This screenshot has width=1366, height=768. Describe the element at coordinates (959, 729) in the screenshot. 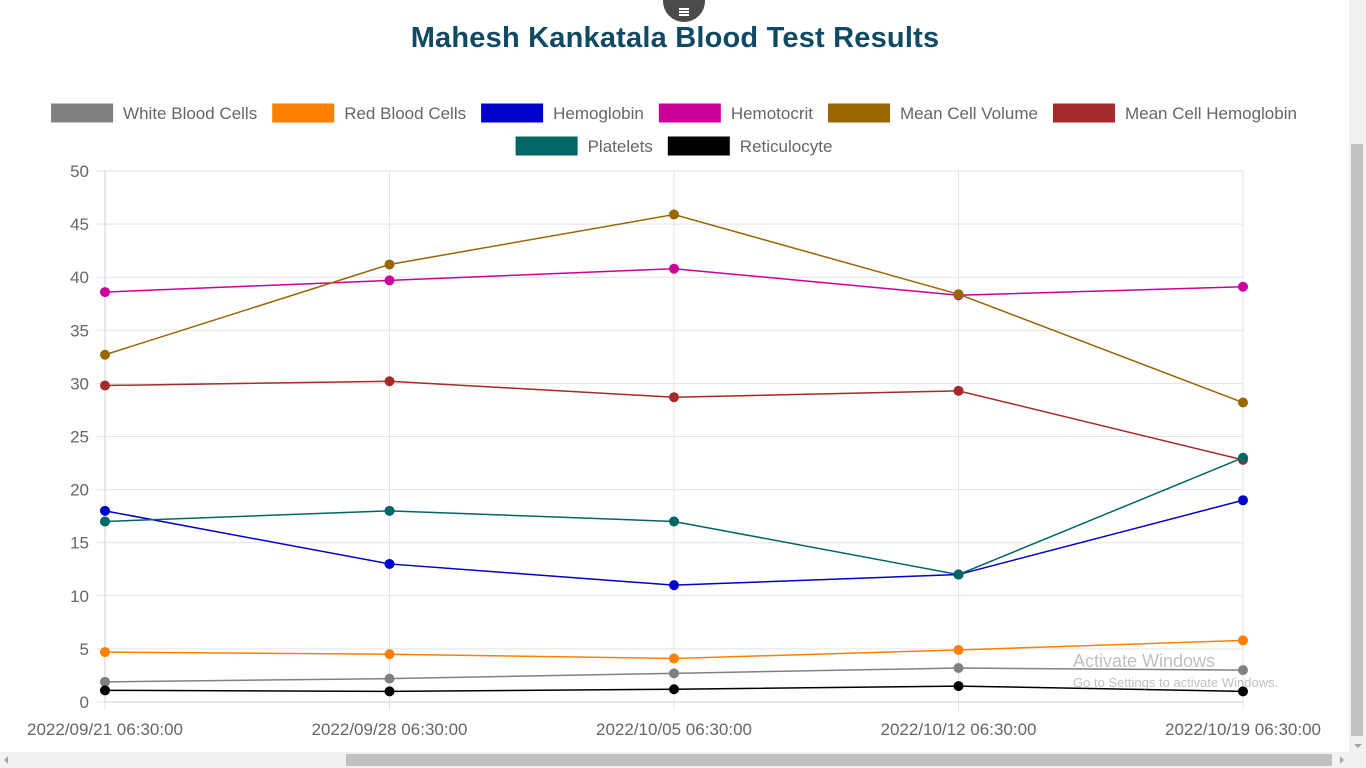

I see `x-tick-label: 2022/10/12 06:30:00` at that location.